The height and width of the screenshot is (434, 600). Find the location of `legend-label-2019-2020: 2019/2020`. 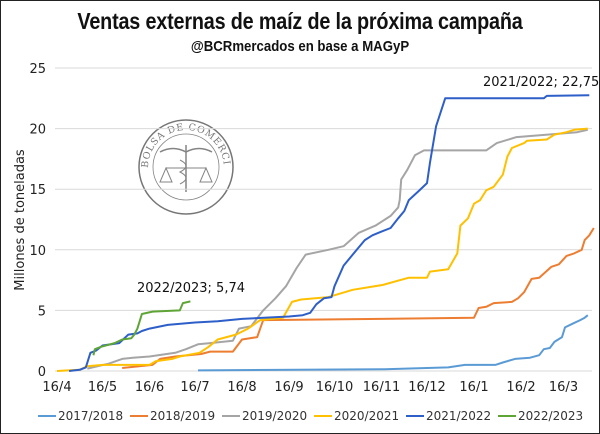

legend-label-2019-2020: 2019/2020 is located at coordinates (274, 416).